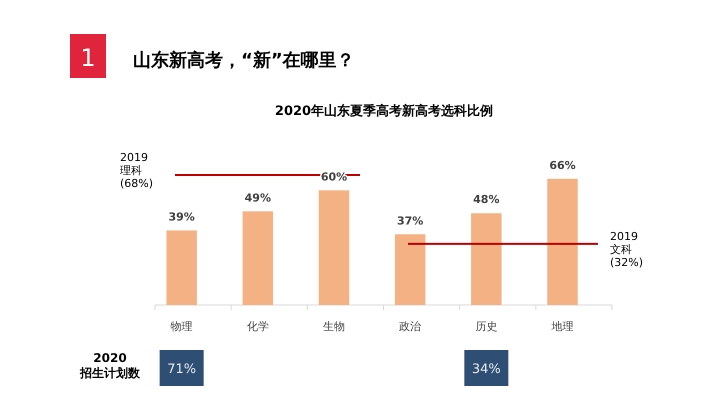 The height and width of the screenshot is (405, 720). I want to click on x-tick-label: 化学, so click(257, 326).